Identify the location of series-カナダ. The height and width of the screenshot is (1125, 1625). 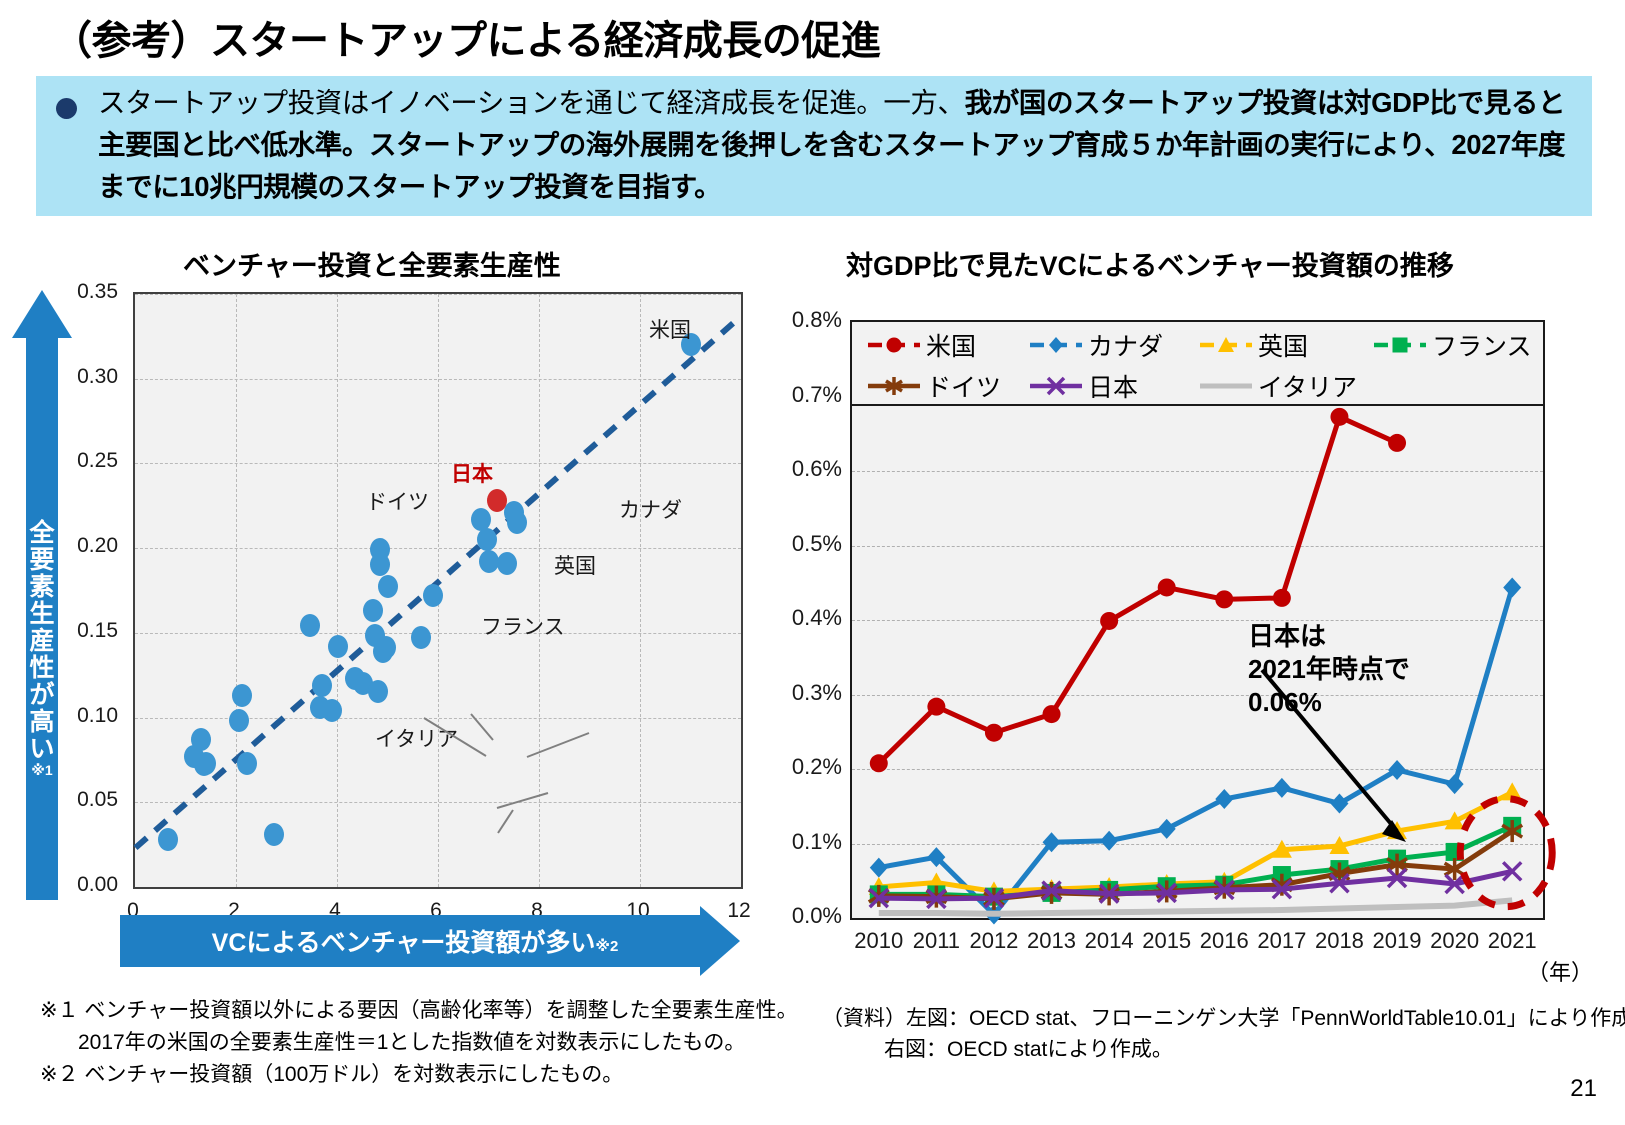
(1195, 751).